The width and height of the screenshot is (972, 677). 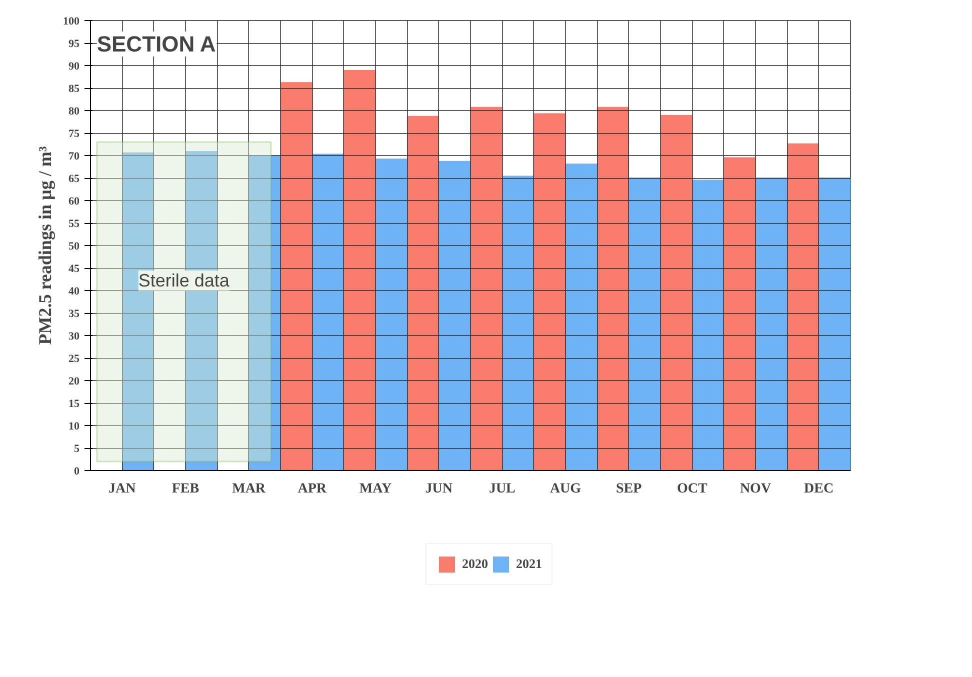 What do you see at coordinates (475, 564) in the screenshot?
I see `legend-label: 2020` at bounding box center [475, 564].